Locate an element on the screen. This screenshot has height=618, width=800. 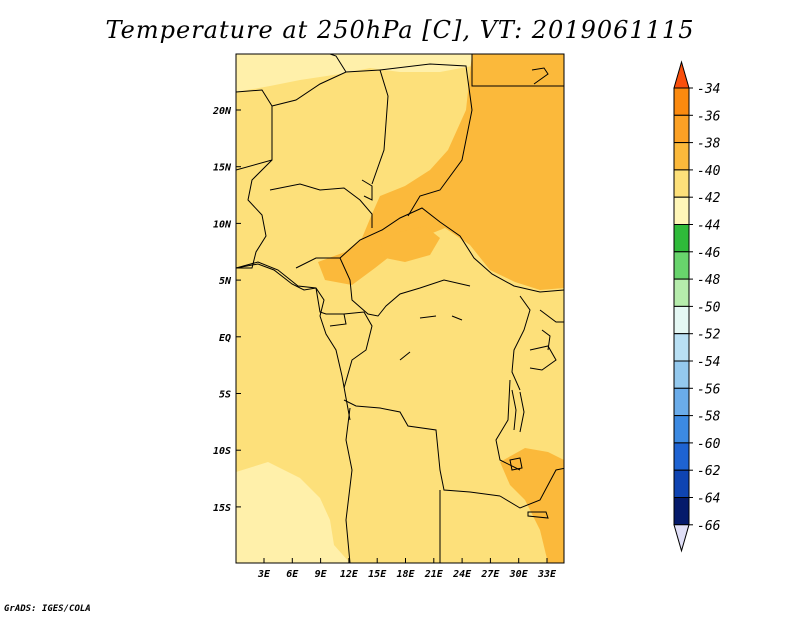
colorbar-label: -50 is located at coordinates (709, 307).